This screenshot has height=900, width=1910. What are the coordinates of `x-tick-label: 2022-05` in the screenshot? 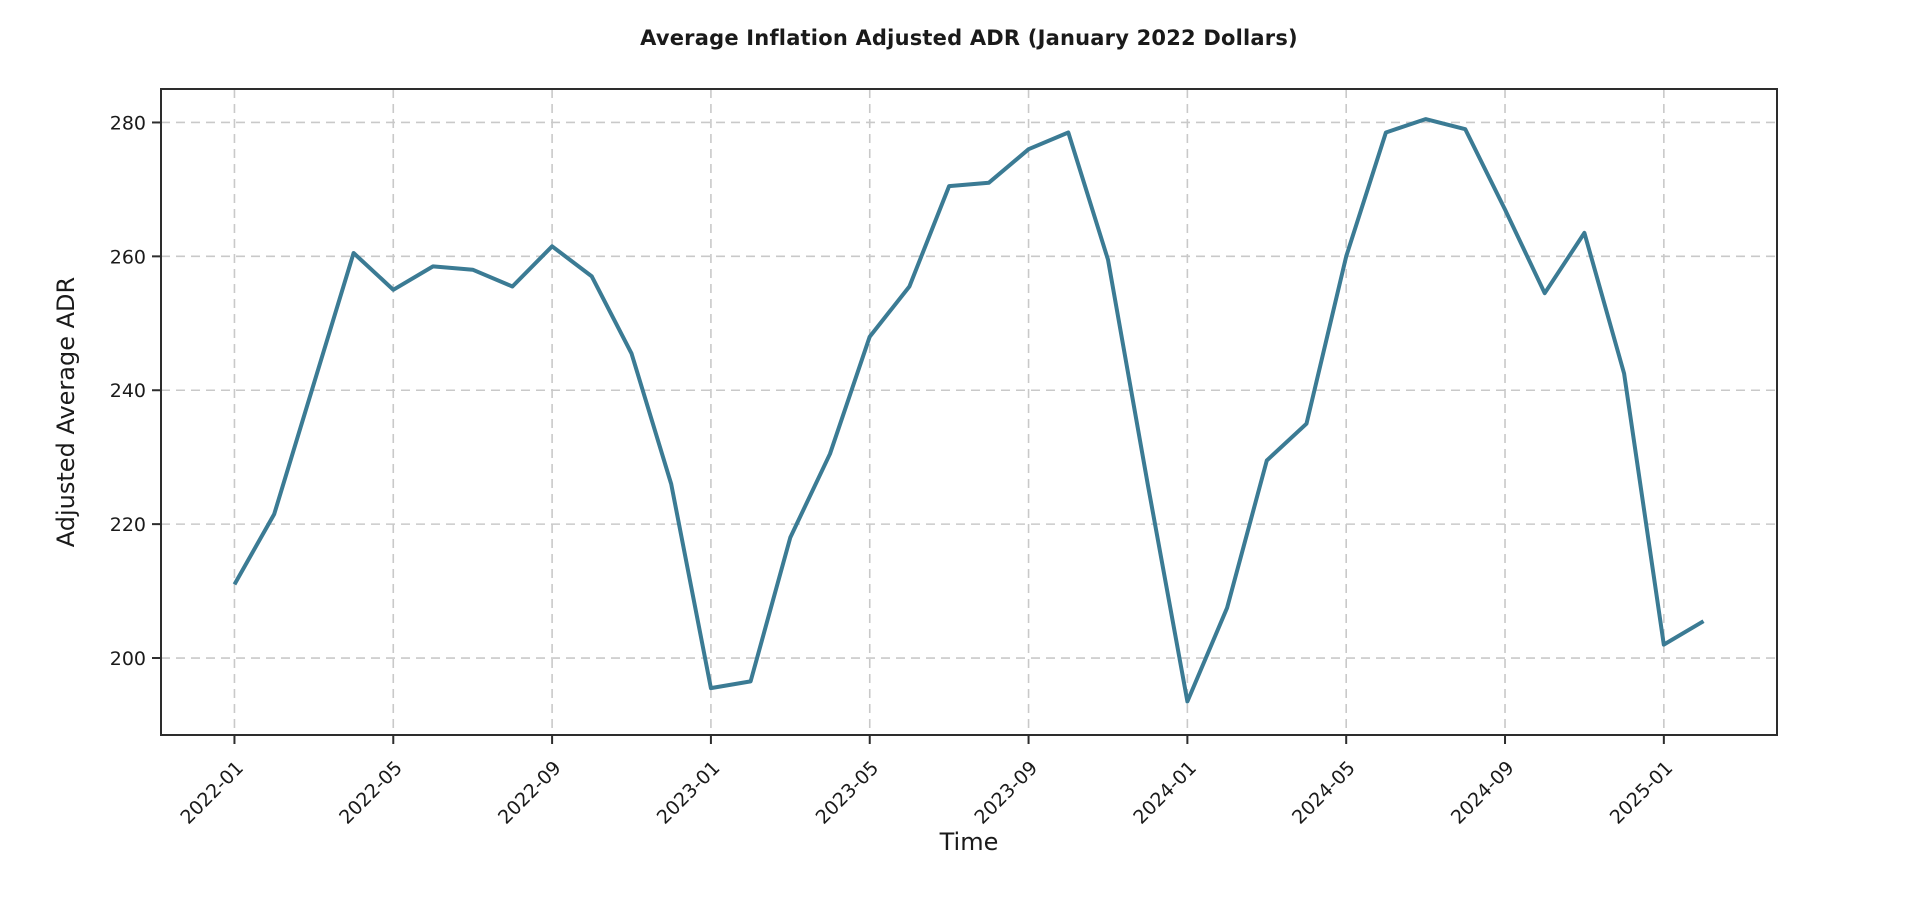 It's located at (371, 793).